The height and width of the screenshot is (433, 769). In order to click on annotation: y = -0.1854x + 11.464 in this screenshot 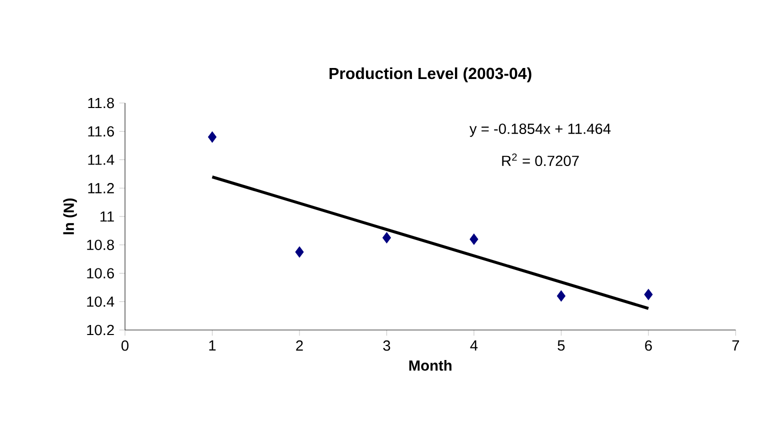, I will do `click(540, 130)`.